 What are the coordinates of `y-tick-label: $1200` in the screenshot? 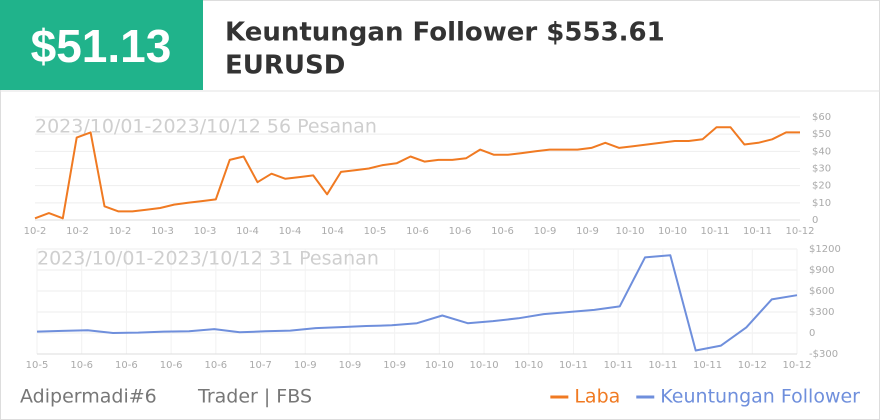 It's located at (825, 249).